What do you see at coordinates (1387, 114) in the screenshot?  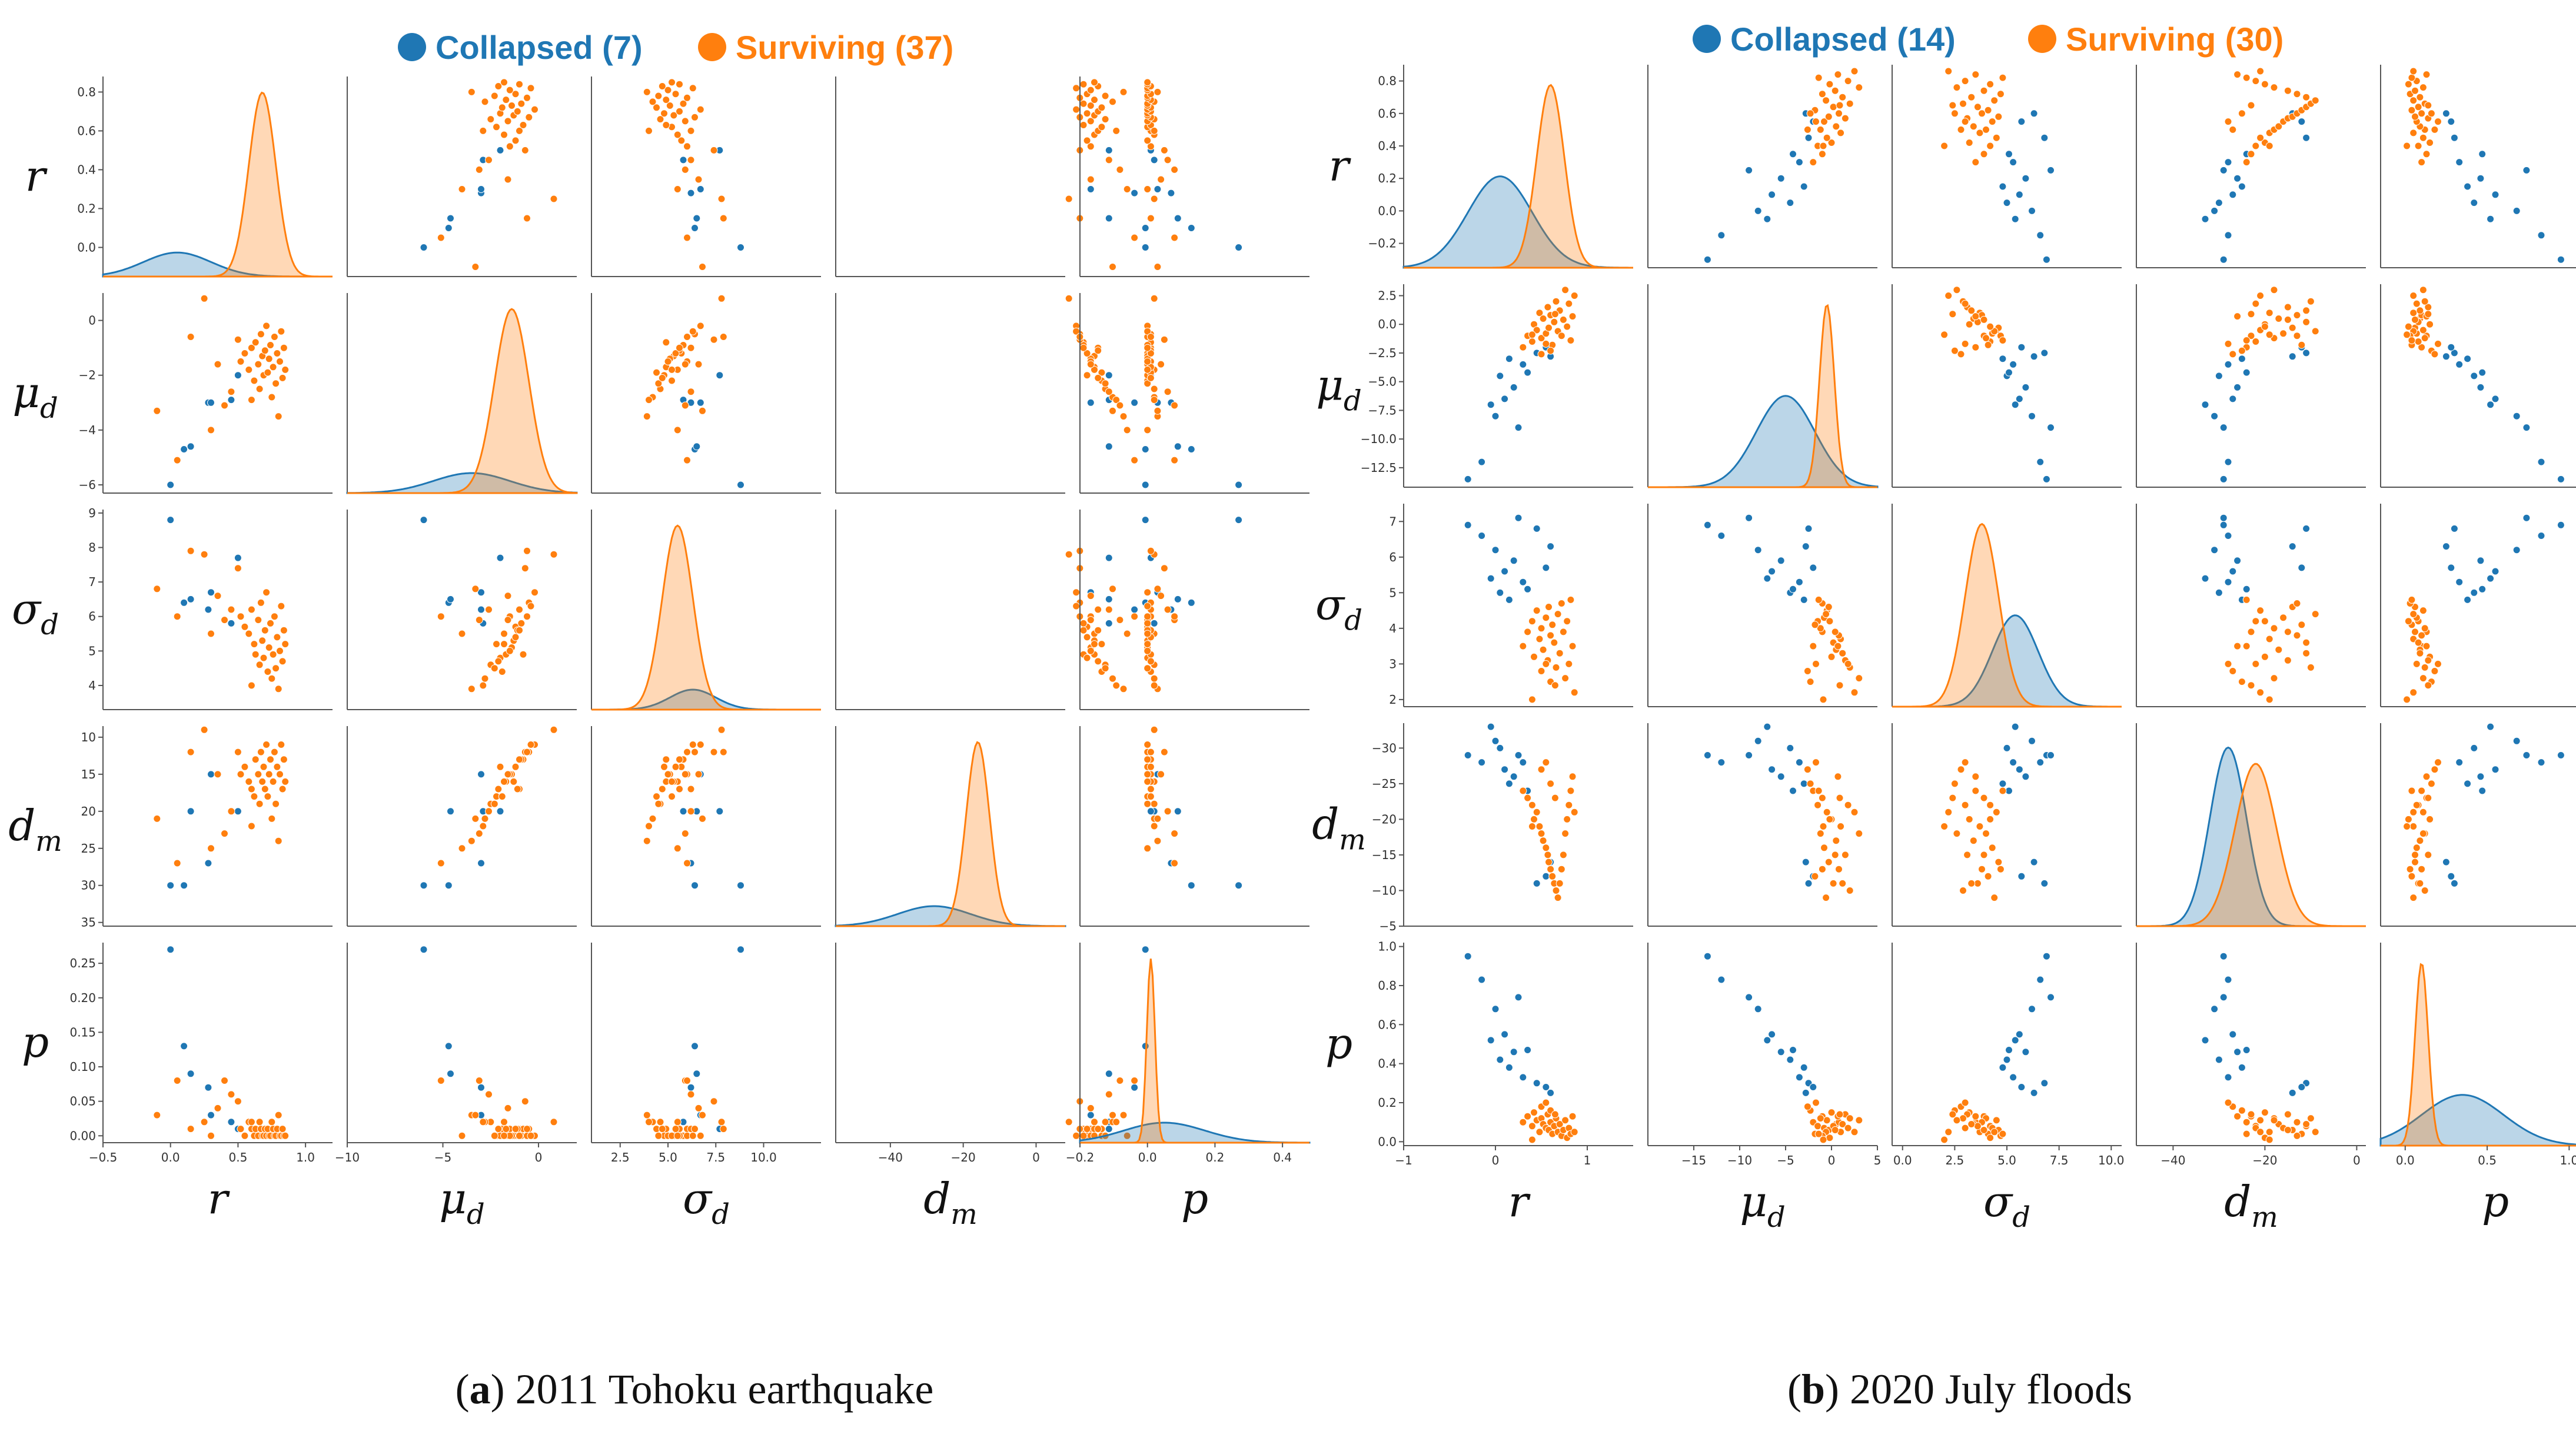 I see `y-tick-label: 0.6` at bounding box center [1387, 114].